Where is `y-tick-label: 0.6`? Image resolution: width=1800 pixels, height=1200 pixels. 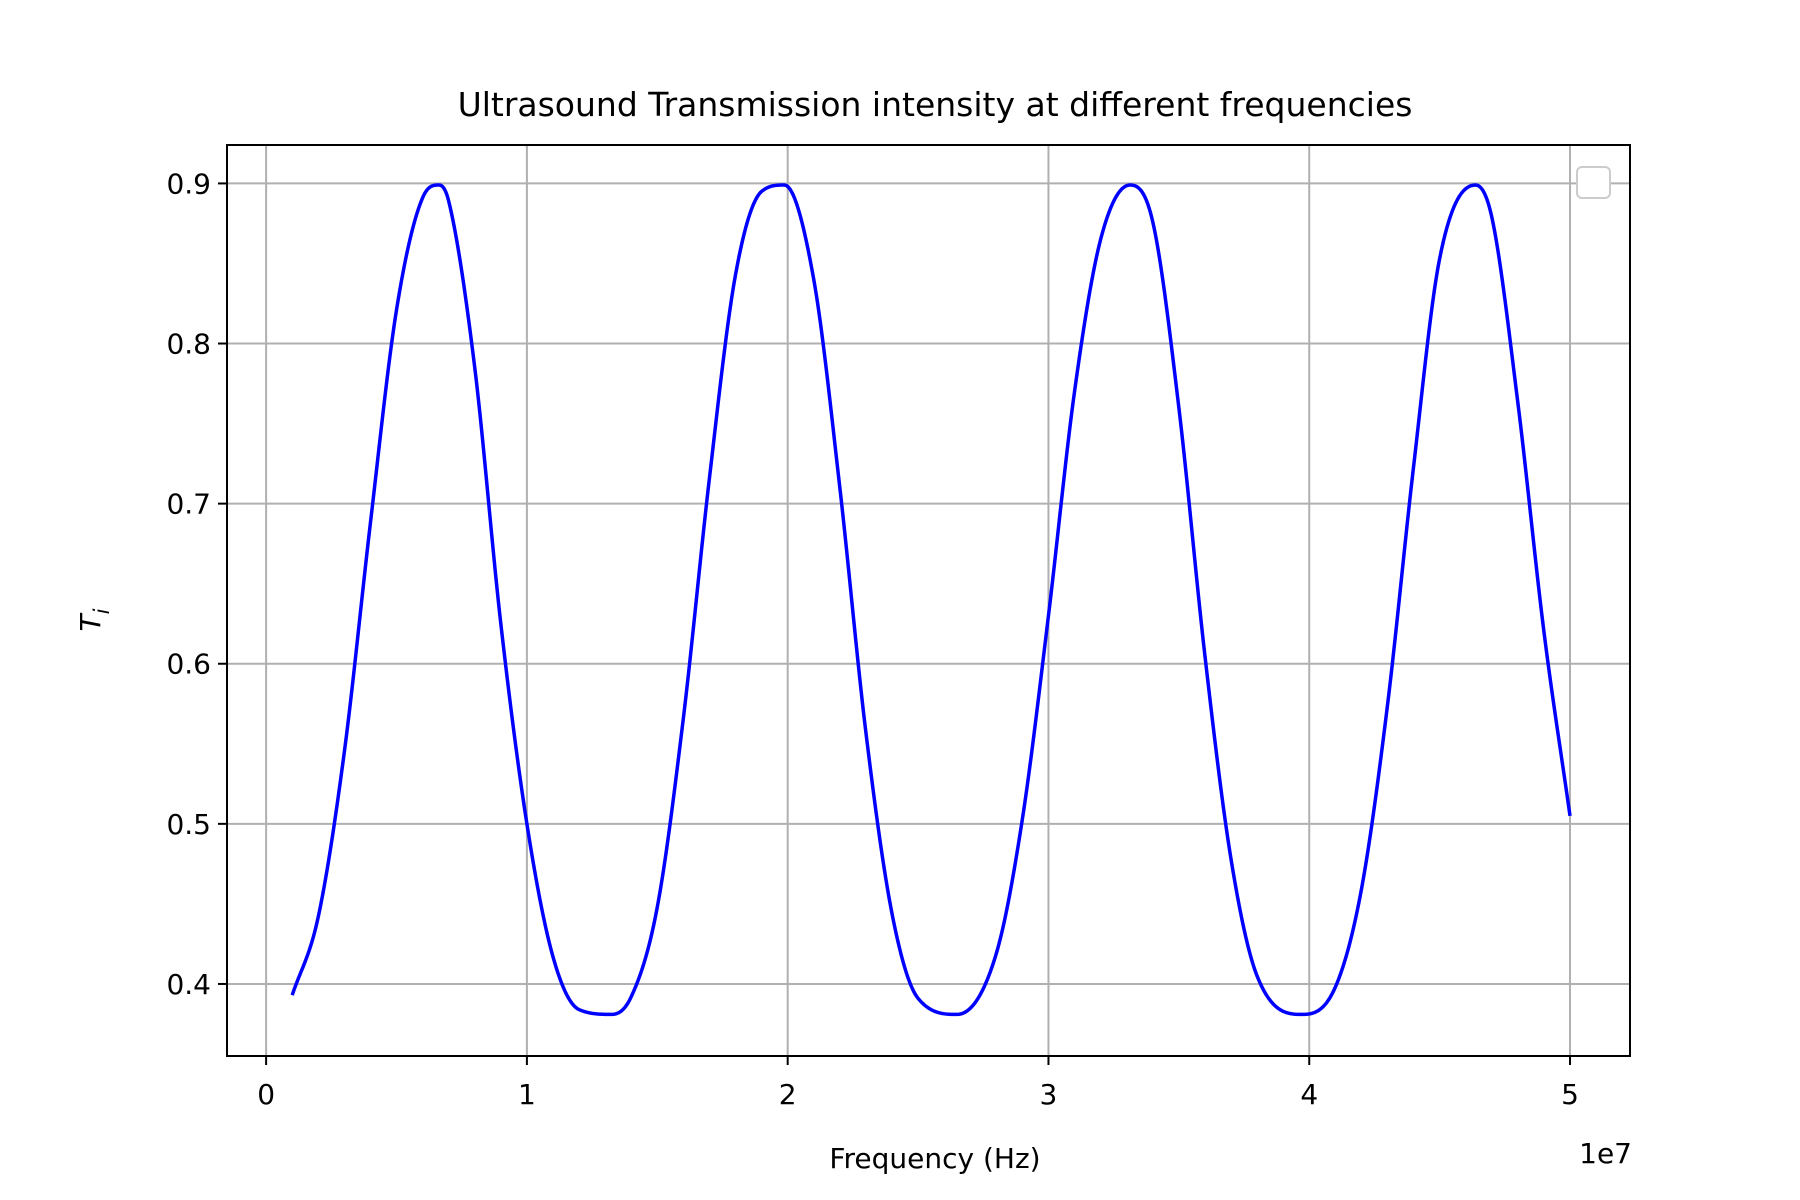
y-tick-label: 0.6 is located at coordinates (188, 664).